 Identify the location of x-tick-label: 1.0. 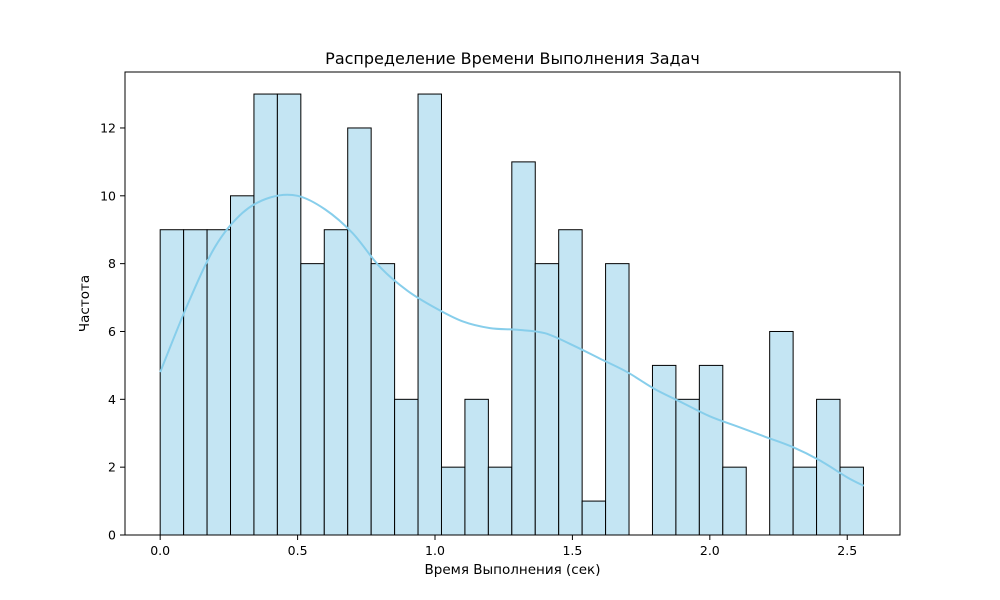
(435, 550).